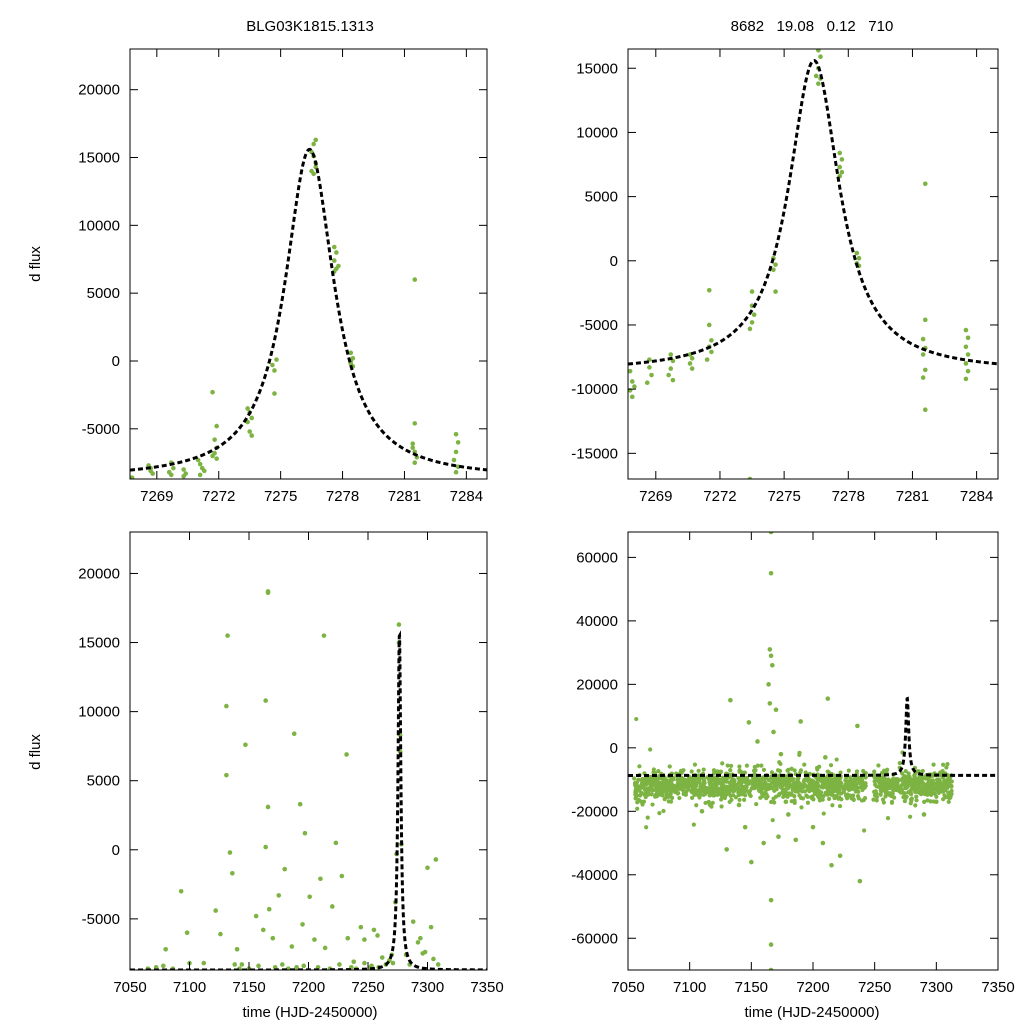 The image size is (1024, 1024). What do you see at coordinates (594, 389) in the screenshot?
I see `y-tick-label: -10000` at bounding box center [594, 389].